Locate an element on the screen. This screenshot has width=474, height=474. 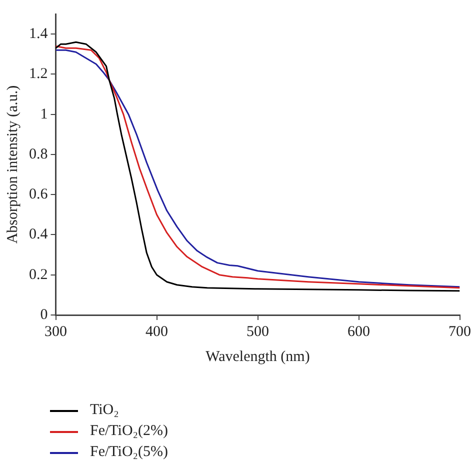
x-tick-label: 500 is located at coordinates (257, 332).